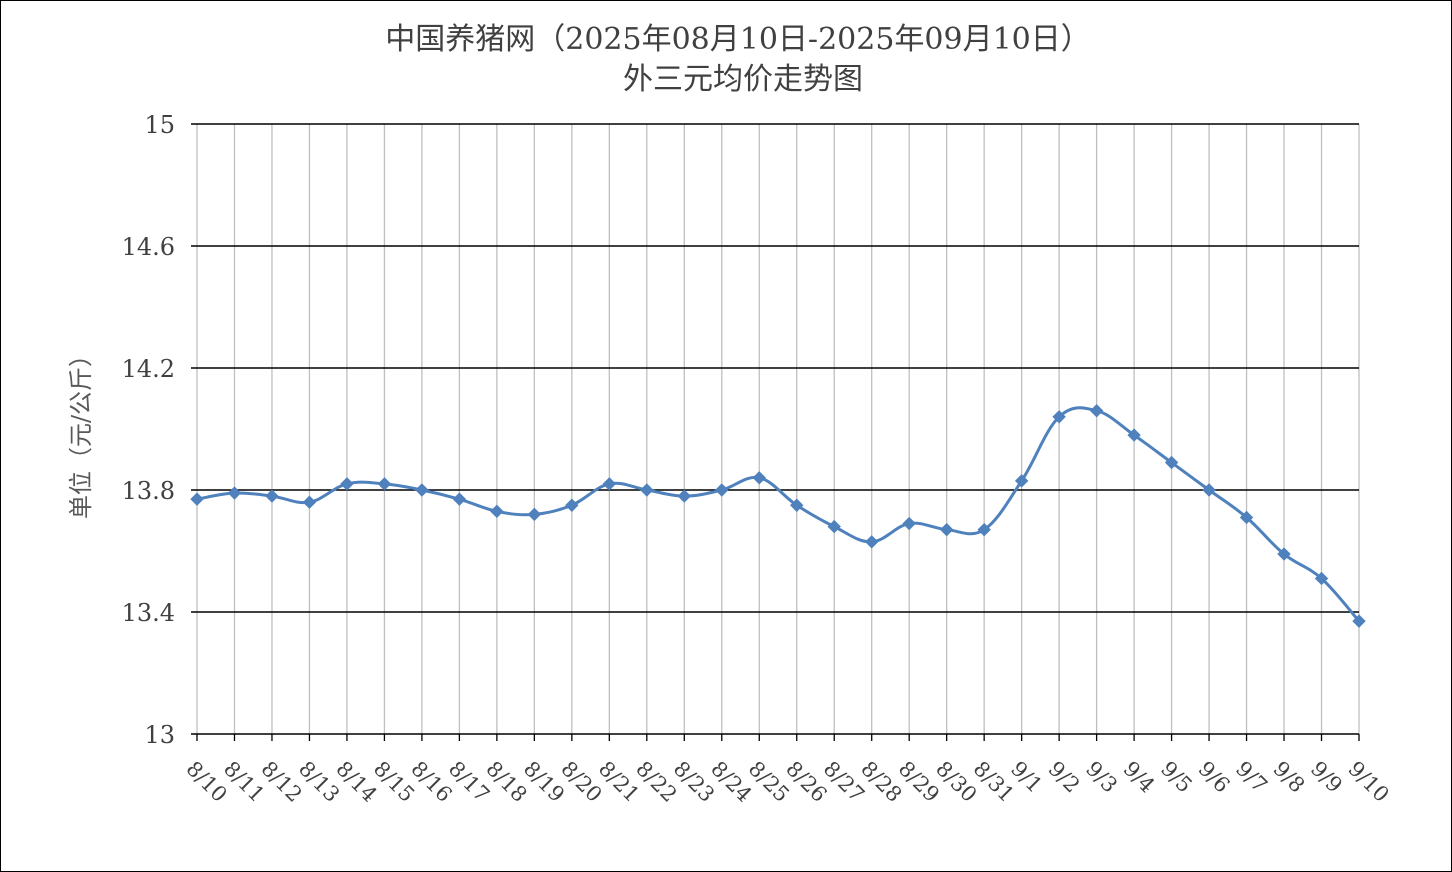 The height and width of the screenshot is (872, 1452). Describe the element at coordinates (356, 782) in the screenshot. I see `x-tick-label: 8/14` at that location.